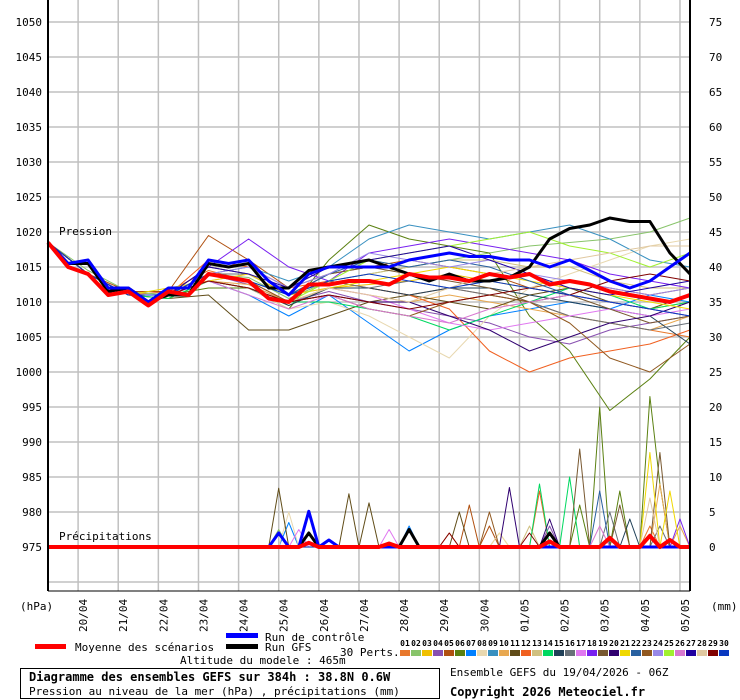 The width and height of the screenshot is (740, 700). I want to click on left-tick-label: 980, so click(32, 512).